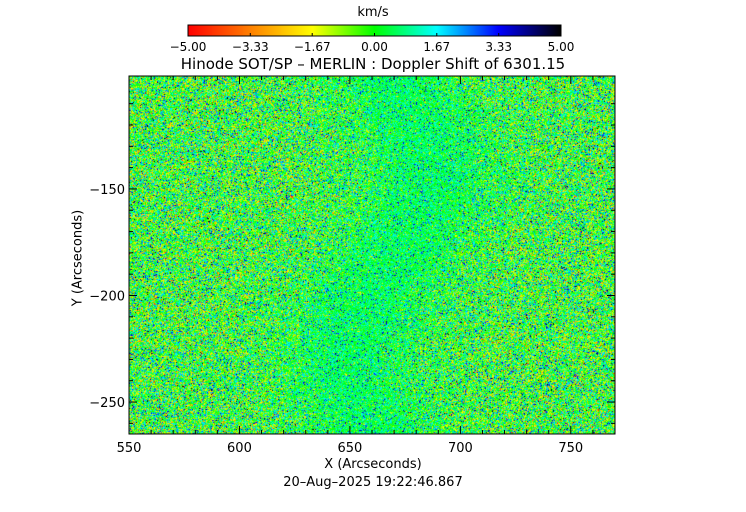 The image size is (746, 512). I want to click on y-tick-label: −200, so click(107, 296).